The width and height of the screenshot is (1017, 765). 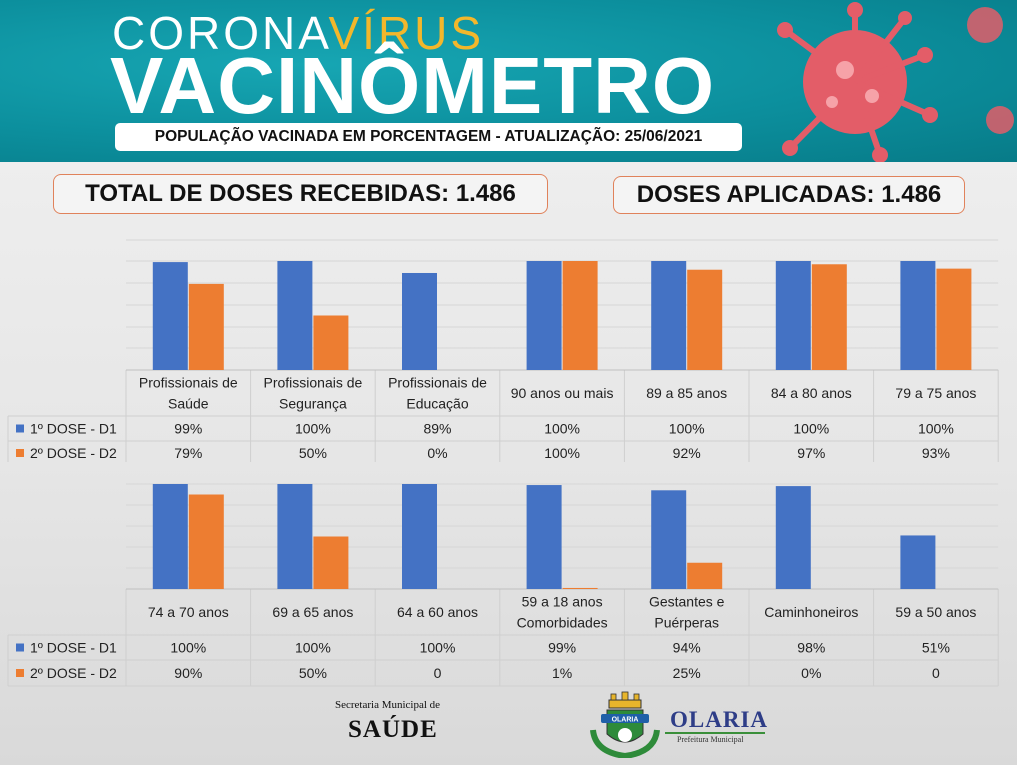 I want to click on dose1-value: 94%, so click(x=687, y=648).